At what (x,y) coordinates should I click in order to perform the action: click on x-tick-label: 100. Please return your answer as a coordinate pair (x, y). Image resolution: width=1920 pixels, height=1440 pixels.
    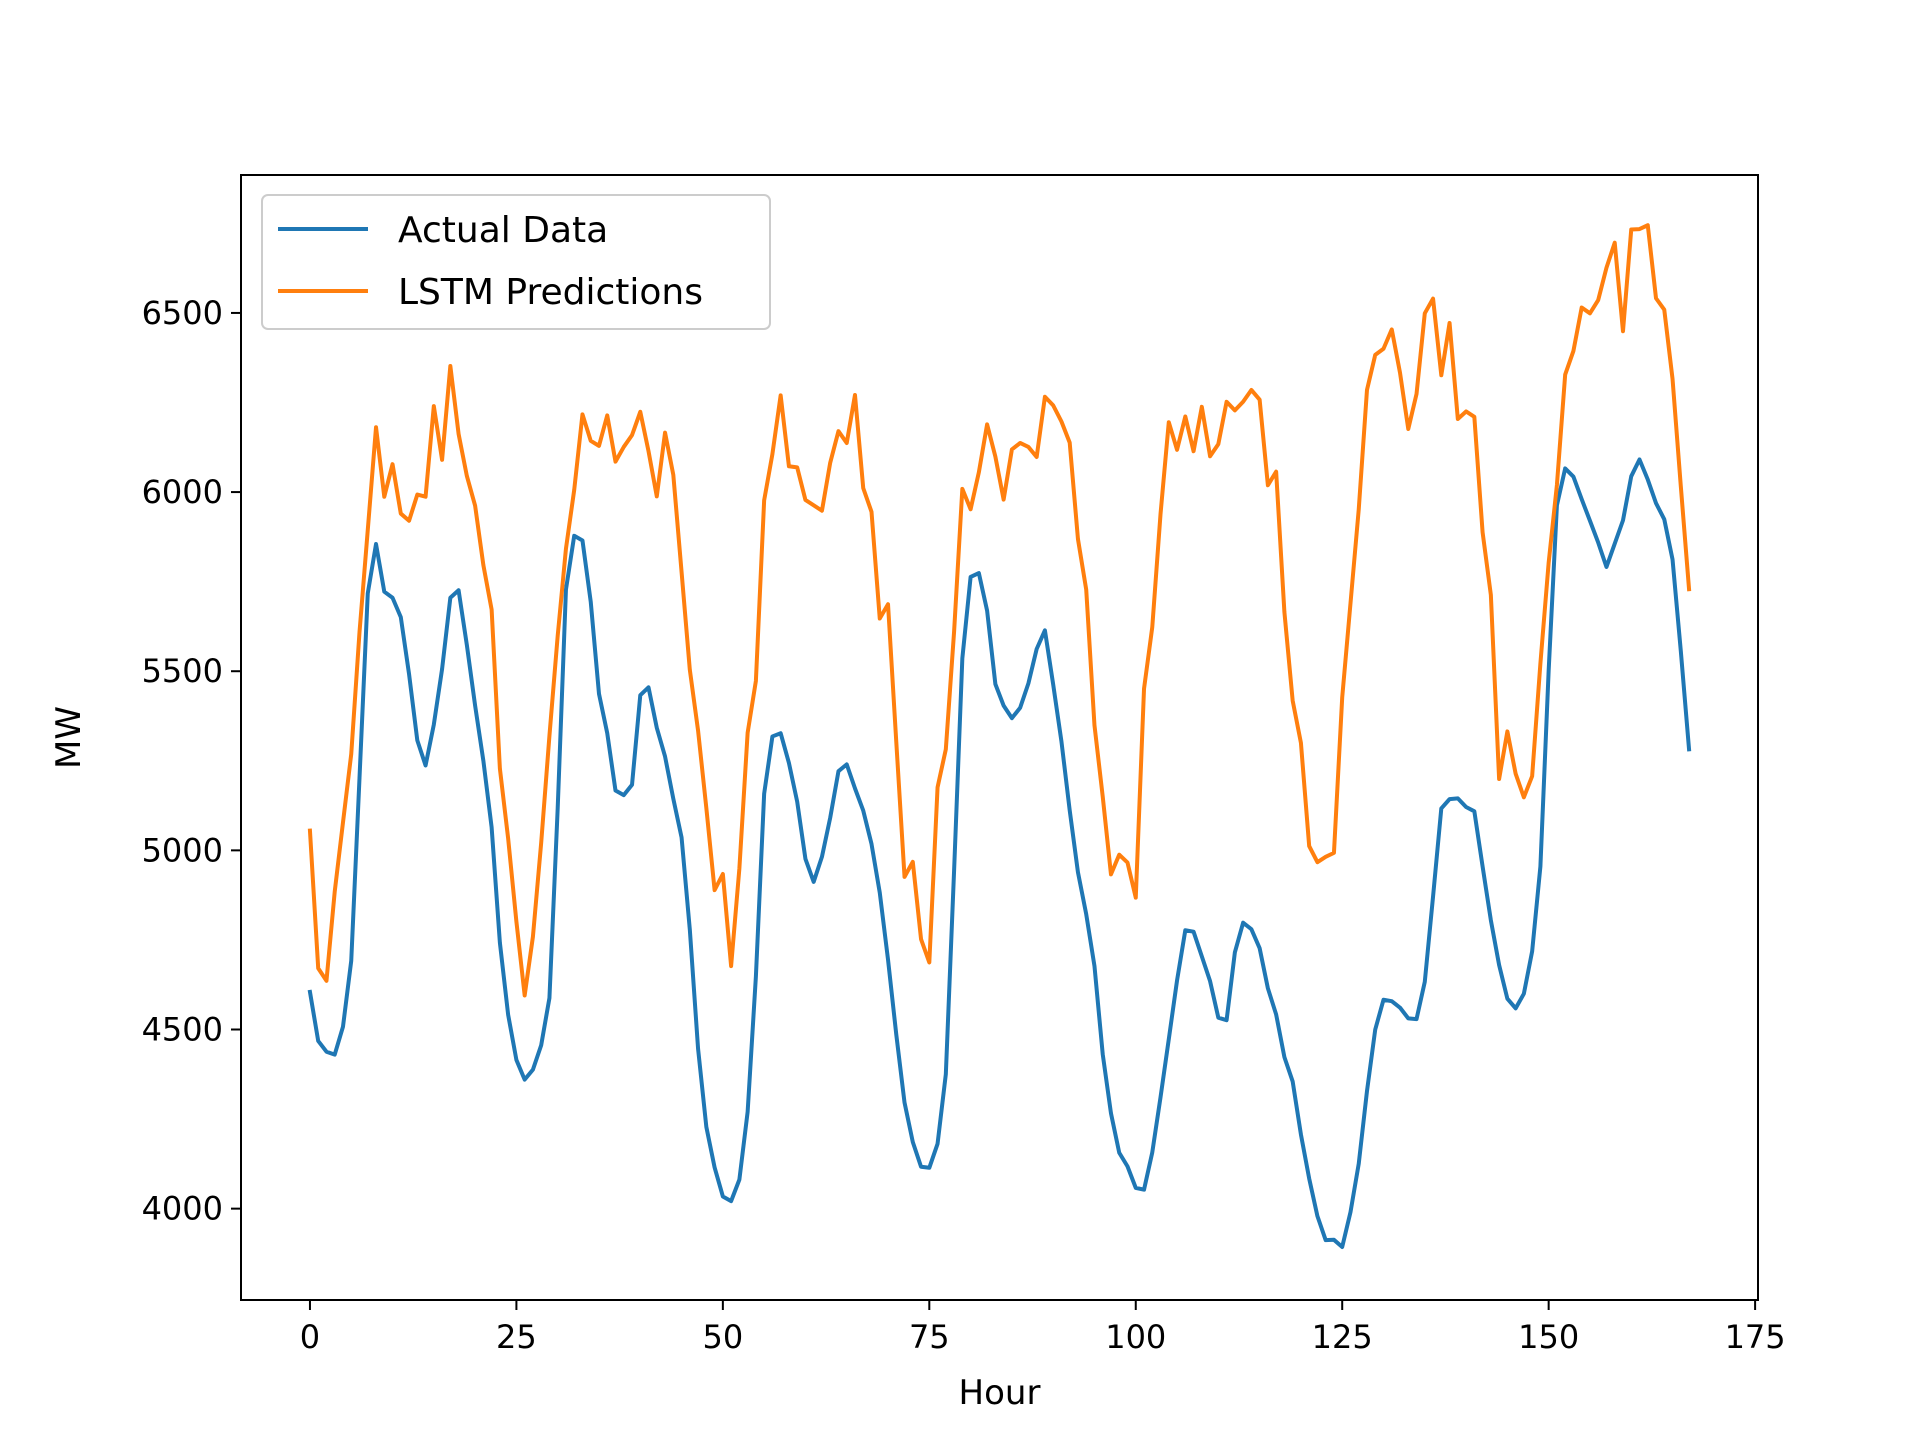
    Looking at the image, I should click on (1135, 1337).